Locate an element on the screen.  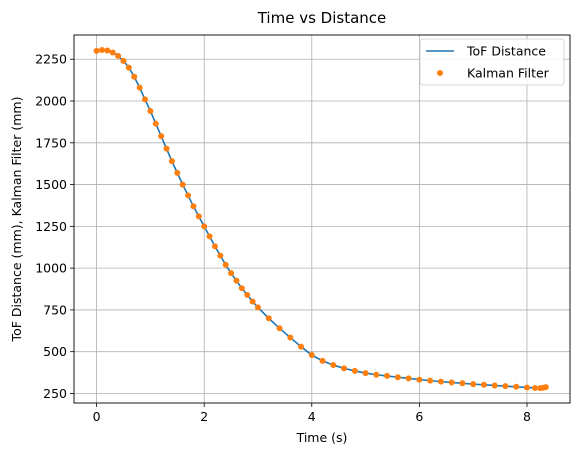
y-tick-label: 1500 is located at coordinates (51, 184).